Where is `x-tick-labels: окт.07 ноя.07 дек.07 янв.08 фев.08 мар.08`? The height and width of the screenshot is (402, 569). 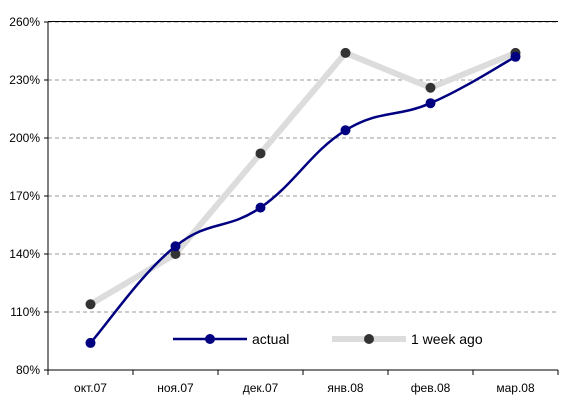
x-tick-labels: окт.07 ноя.07 дек.07 янв.08 фев.08 мар.08 is located at coordinates (303, 382).